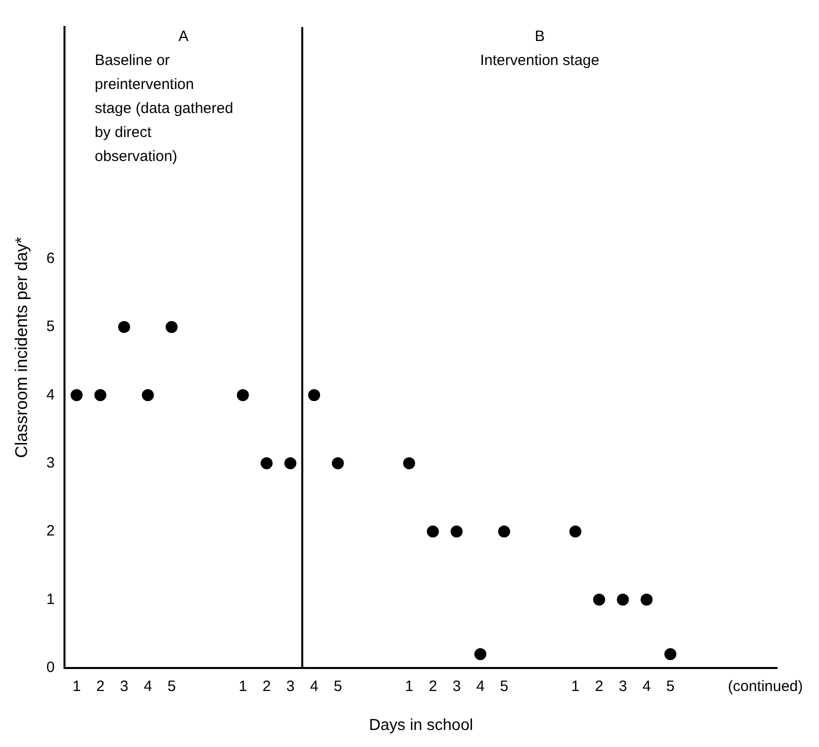  Describe the element at coordinates (50, 667) in the screenshot. I see `y-tick-label: 0` at that location.